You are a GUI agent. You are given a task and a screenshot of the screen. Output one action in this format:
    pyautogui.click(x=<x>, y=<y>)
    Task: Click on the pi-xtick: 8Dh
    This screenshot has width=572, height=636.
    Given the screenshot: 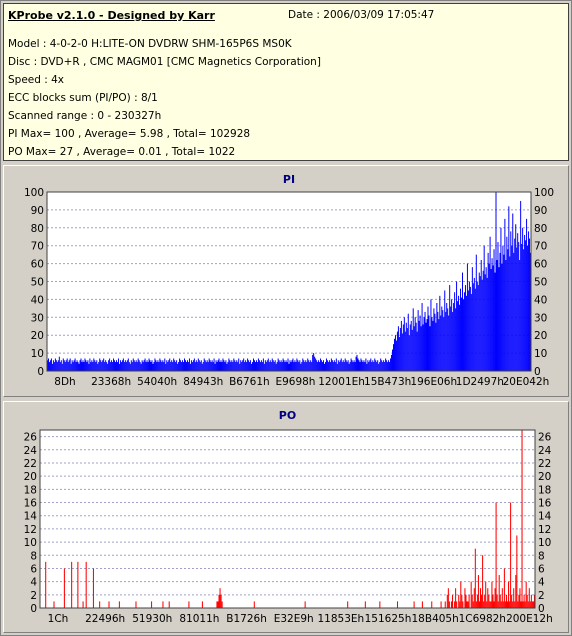 What is the action you would take?
    pyautogui.click(x=64, y=382)
    